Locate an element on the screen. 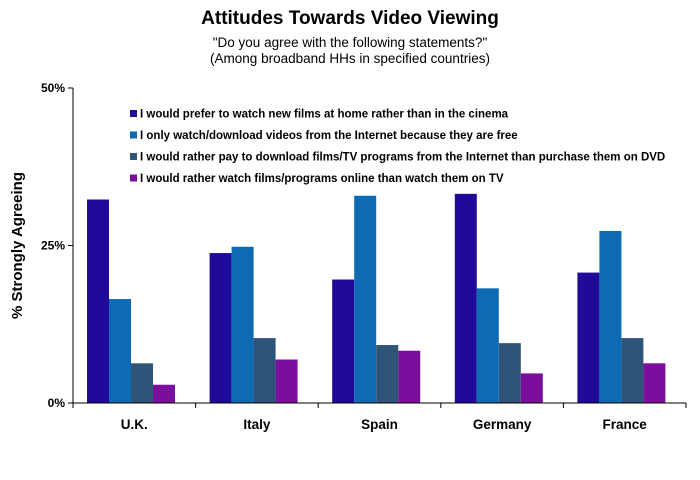  x-category-label: Italy is located at coordinates (257, 424).